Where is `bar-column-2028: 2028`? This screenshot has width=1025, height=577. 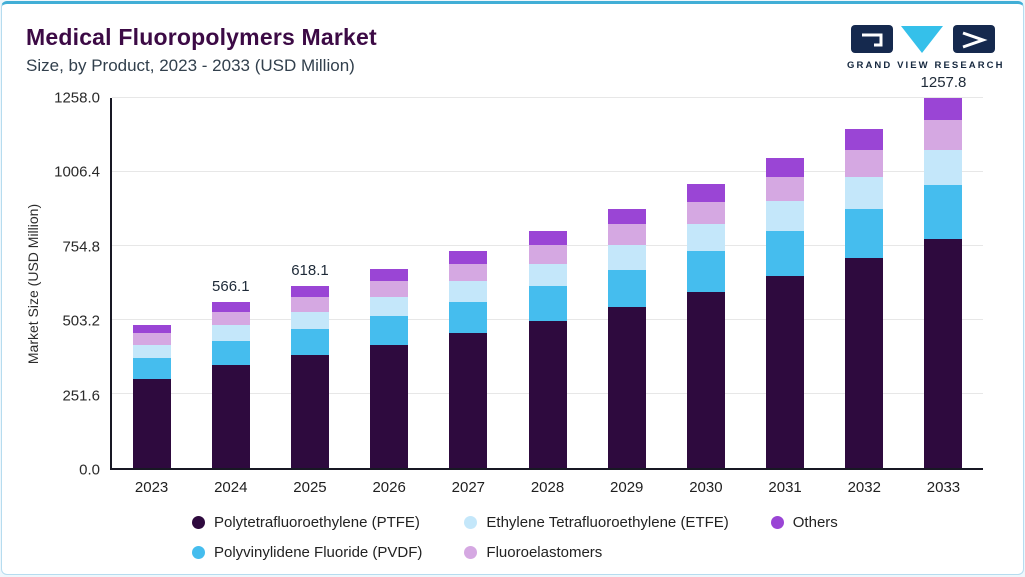
bar-column-2028: 2028 is located at coordinates (547, 297).